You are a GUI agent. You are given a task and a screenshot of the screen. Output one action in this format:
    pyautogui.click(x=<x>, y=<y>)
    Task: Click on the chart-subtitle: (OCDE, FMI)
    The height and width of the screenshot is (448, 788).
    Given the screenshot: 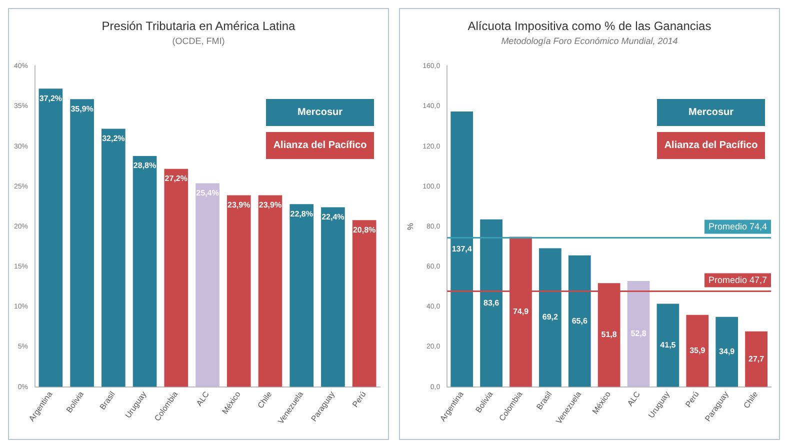 What is the action you would take?
    pyautogui.click(x=198, y=41)
    